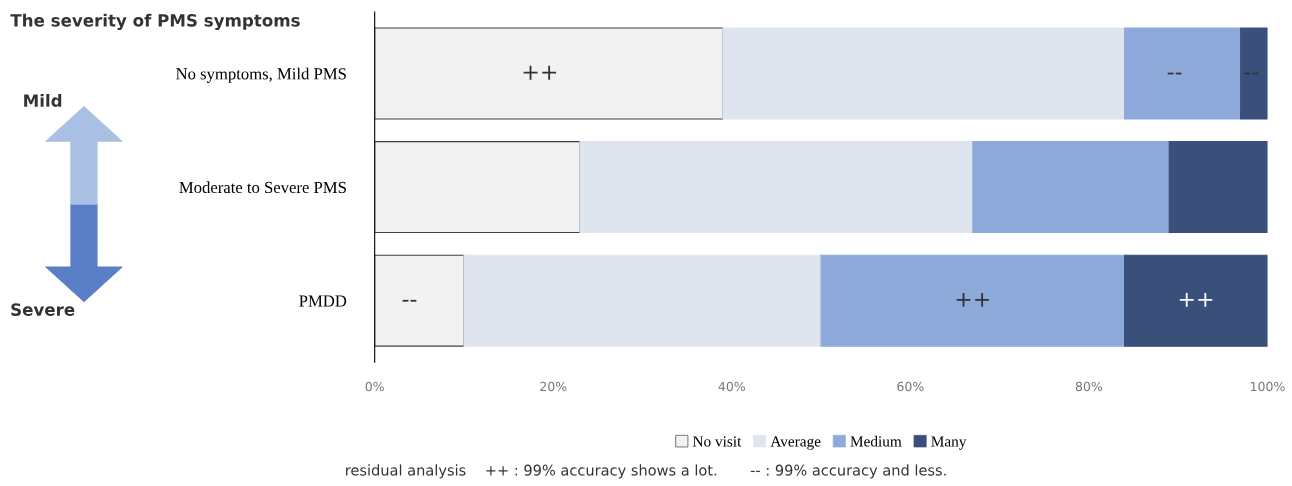 The height and width of the screenshot is (486, 1292). I want to click on y-tick-label: PMDD, so click(323, 301).